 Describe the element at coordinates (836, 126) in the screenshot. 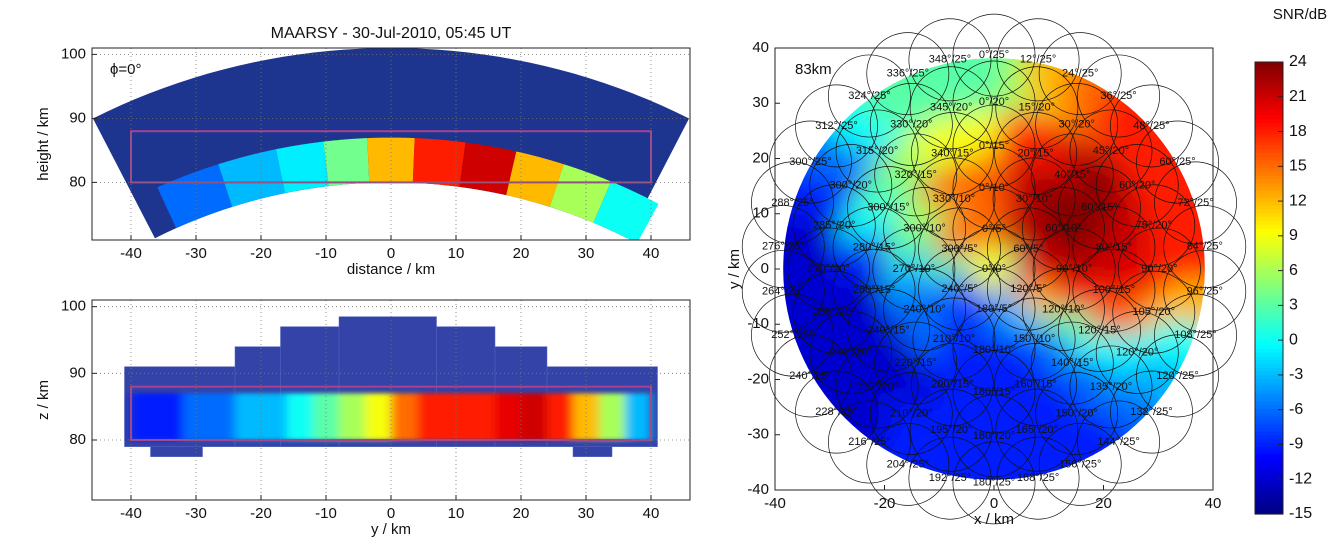

I see `beam-label: 312°/25°` at that location.